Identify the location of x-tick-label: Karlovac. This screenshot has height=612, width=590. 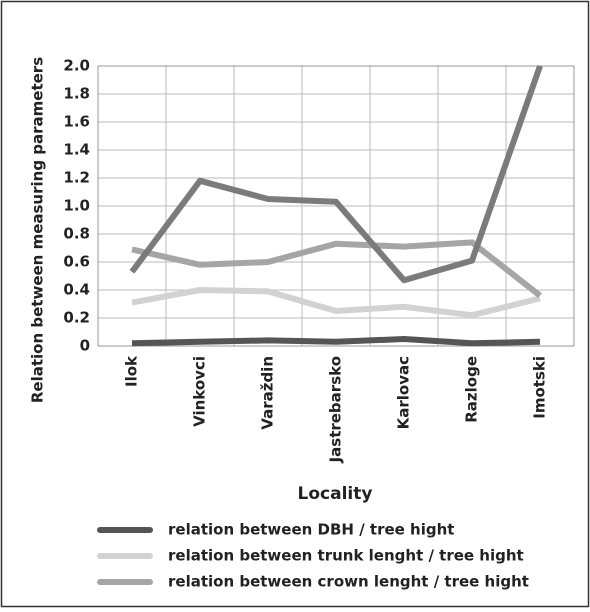
(404, 392).